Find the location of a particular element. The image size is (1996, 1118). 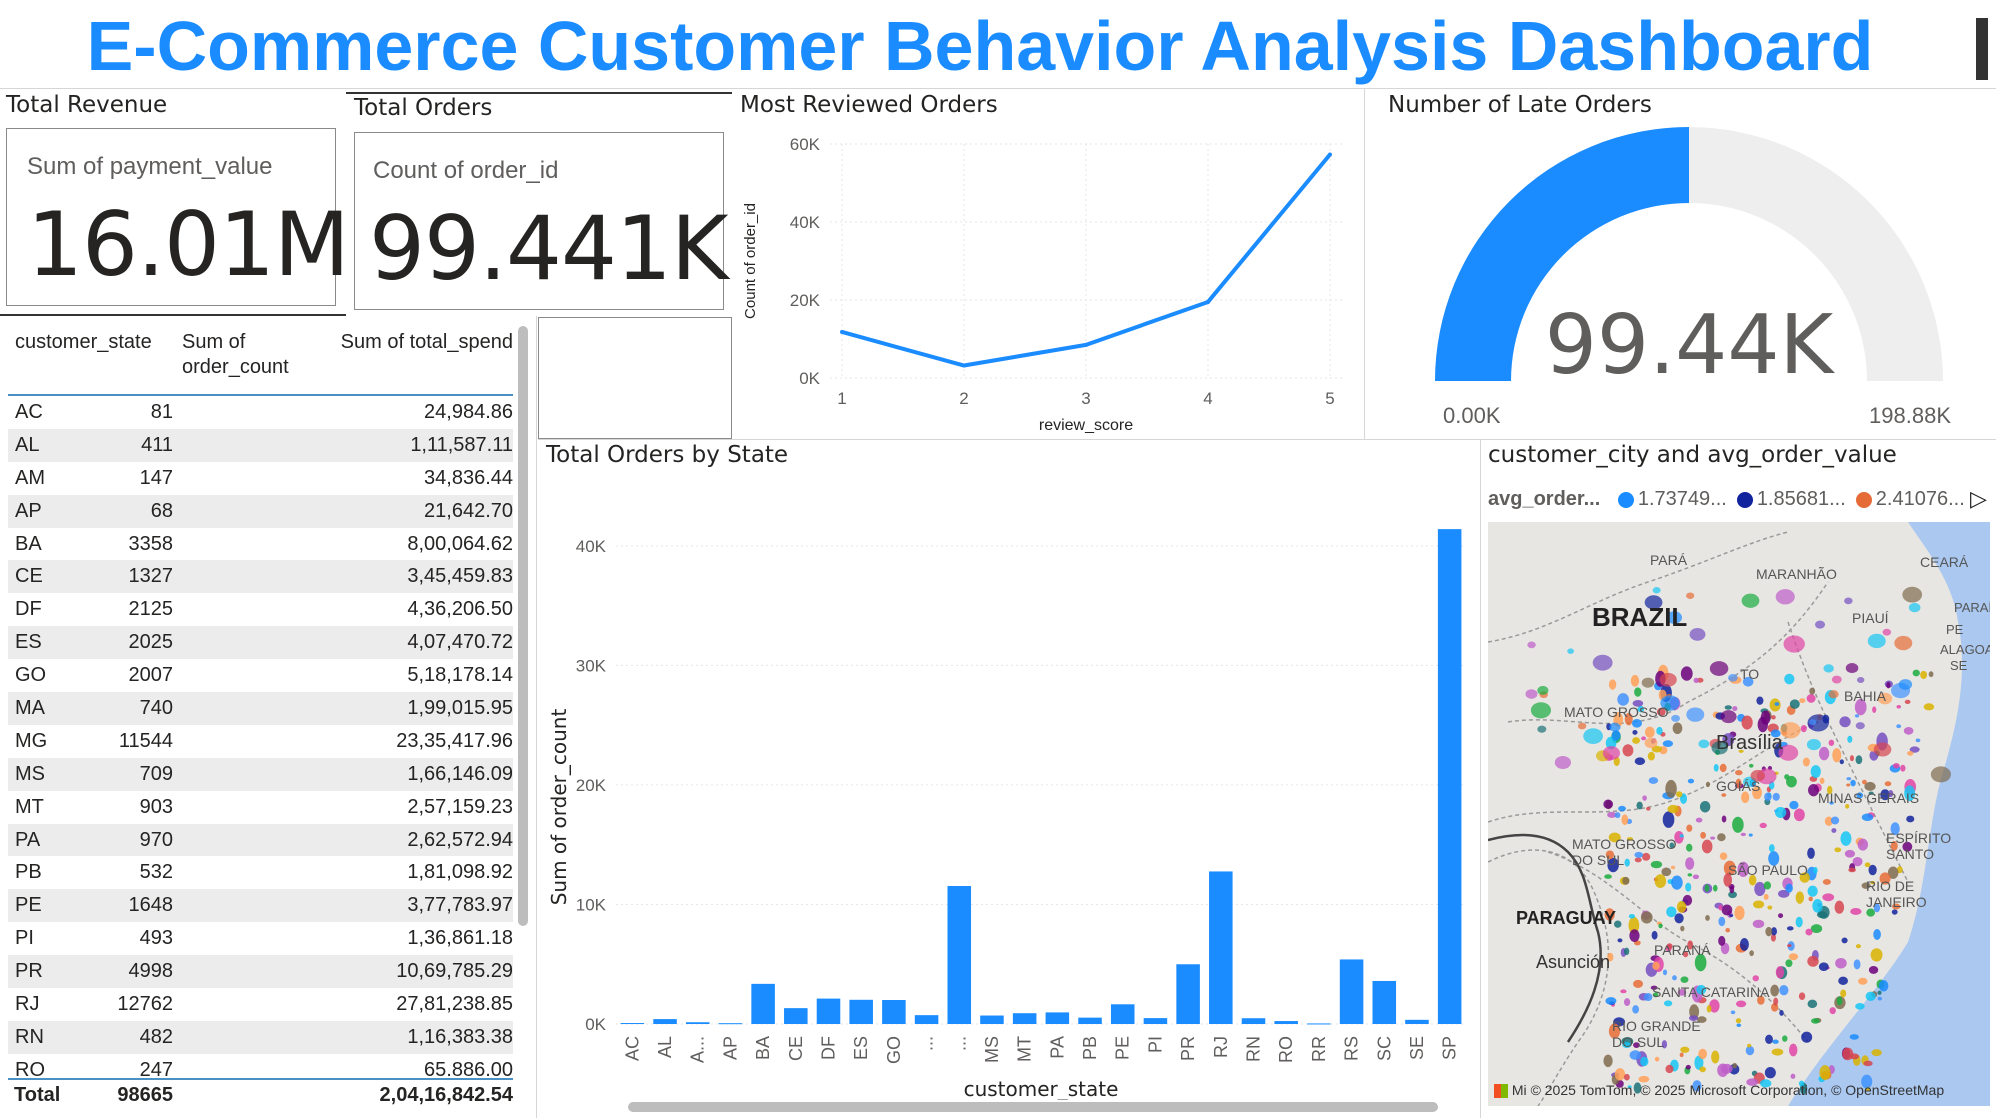

orders-card: Count of order_id 99.441K is located at coordinates (541, 221).